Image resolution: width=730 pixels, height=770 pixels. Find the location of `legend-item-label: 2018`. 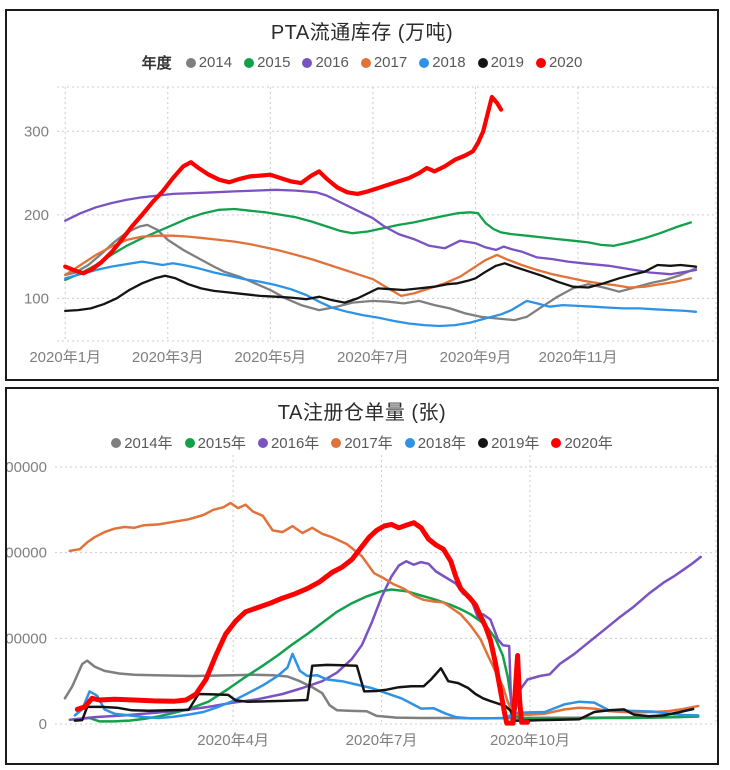

legend-item-label: 2018 is located at coordinates (449, 62).